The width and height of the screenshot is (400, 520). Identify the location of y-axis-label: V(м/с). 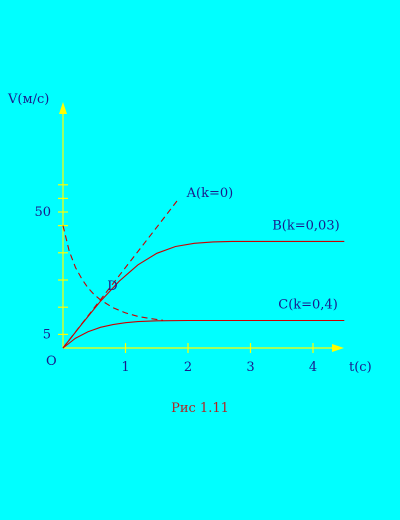
(28, 99).